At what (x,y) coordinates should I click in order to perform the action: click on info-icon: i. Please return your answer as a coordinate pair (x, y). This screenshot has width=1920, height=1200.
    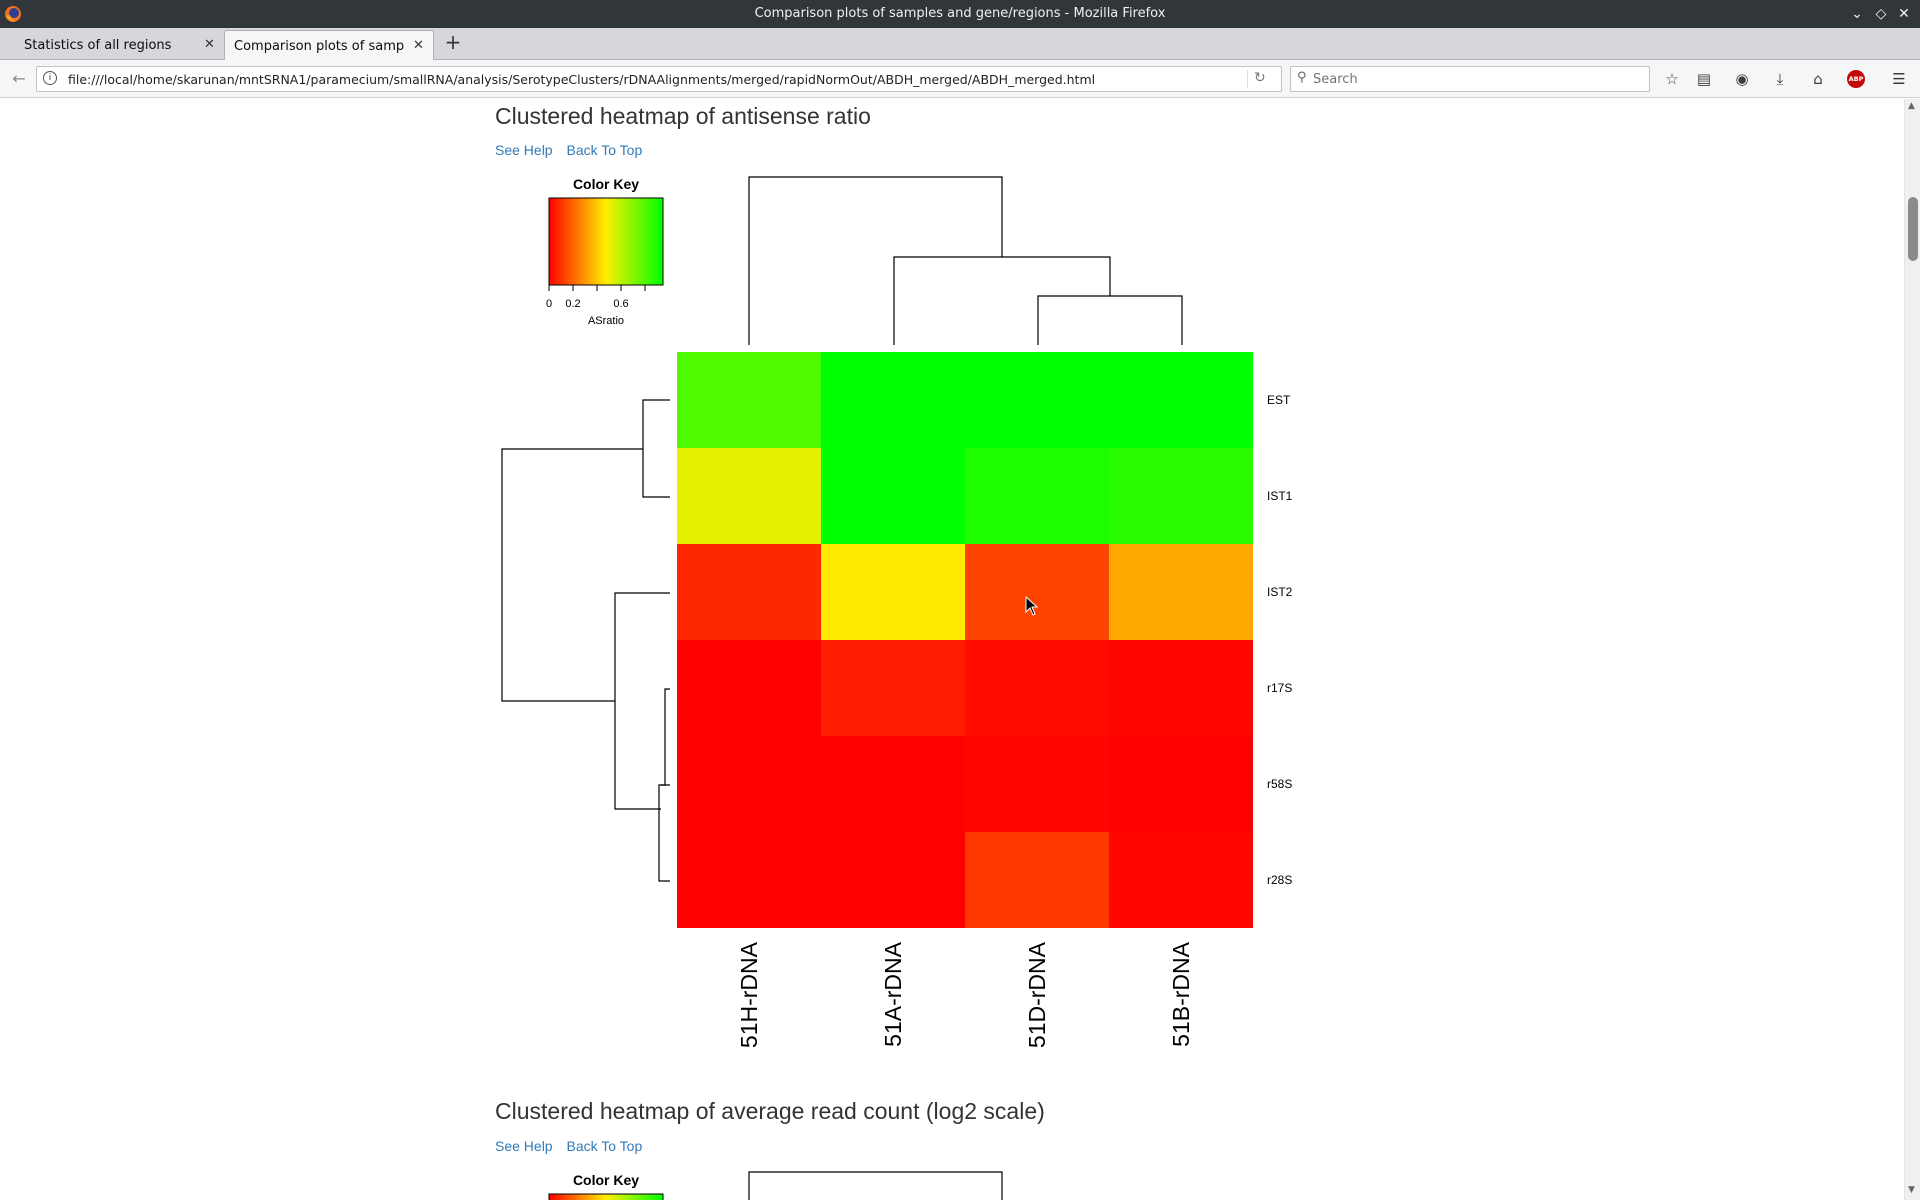
    Looking at the image, I should click on (50, 78).